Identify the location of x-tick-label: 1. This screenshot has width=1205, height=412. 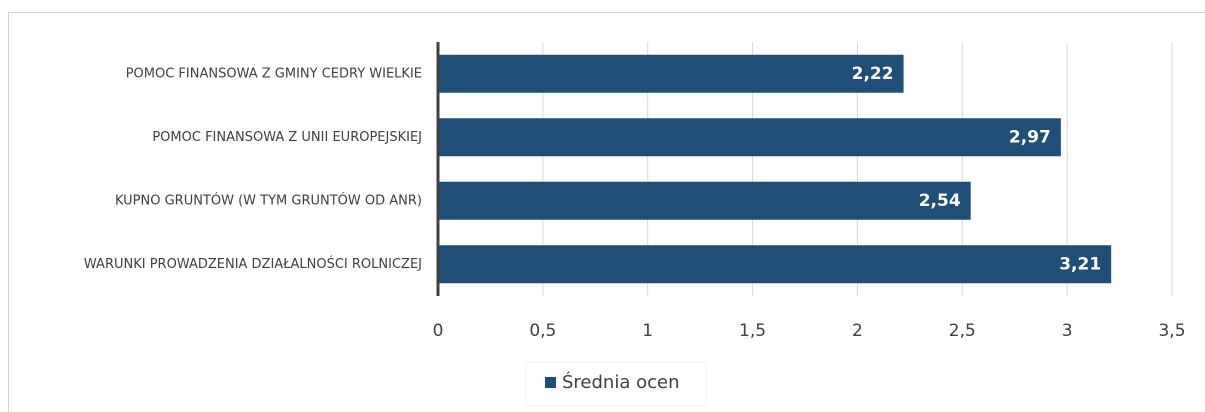
(647, 331).